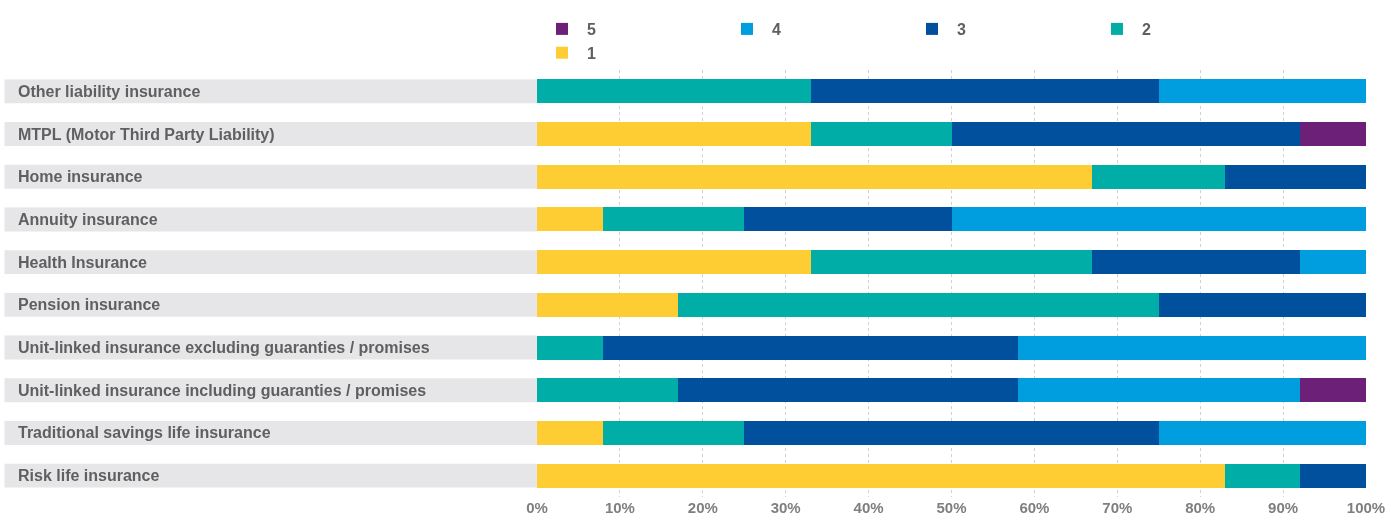  What do you see at coordinates (537, 507) in the screenshot?
I see `x-tick-label: 0%` at bounding box center [537, 507].